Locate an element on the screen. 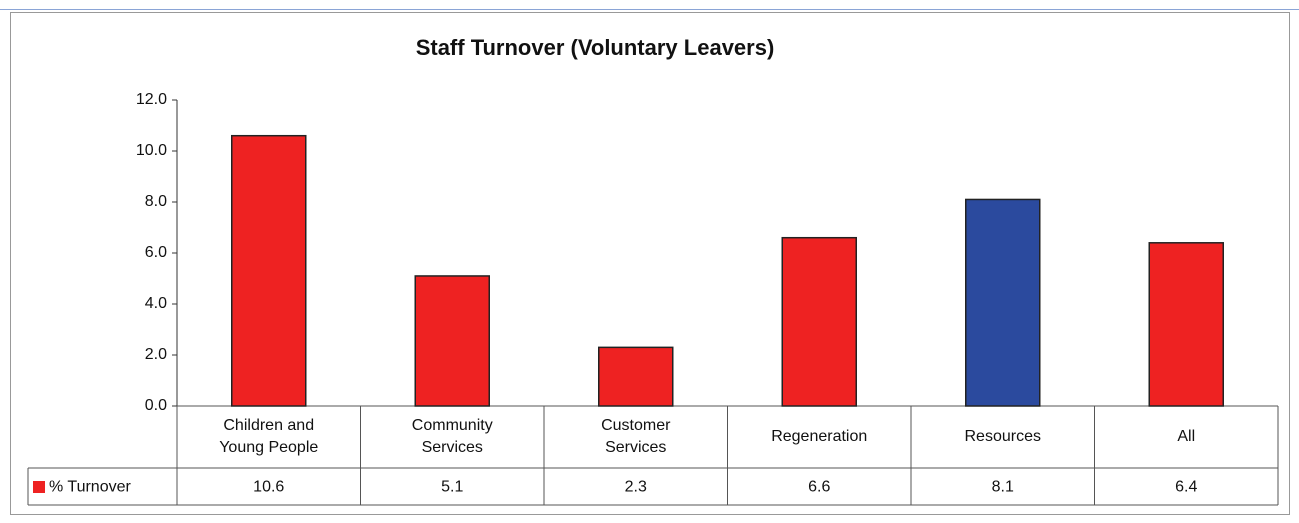 The height and width of the screenshot is (523, 1299). data-table-value: 6.6 is located at coordinates (819, 487).